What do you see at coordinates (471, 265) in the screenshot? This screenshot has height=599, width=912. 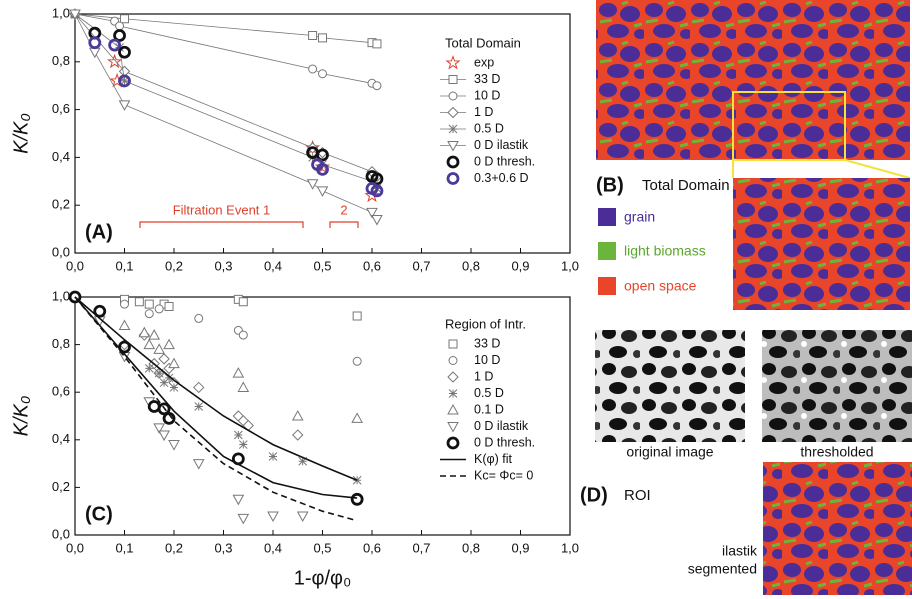 I see `x-tick-label: 0,8` at bounding box center [471, 265].